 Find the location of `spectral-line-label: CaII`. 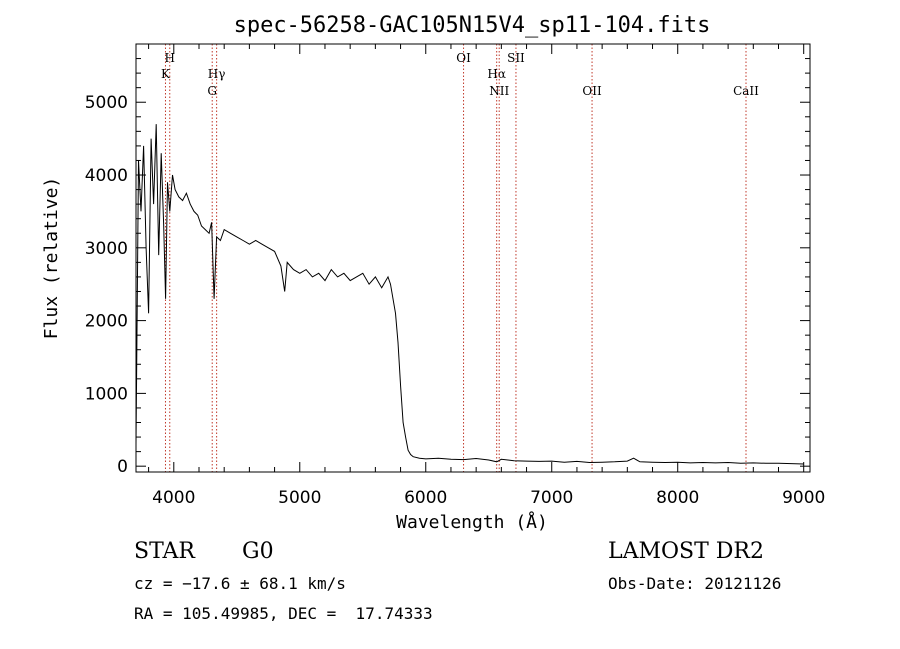

spectral-line-label: CaII is located at coordinates (746, 91).